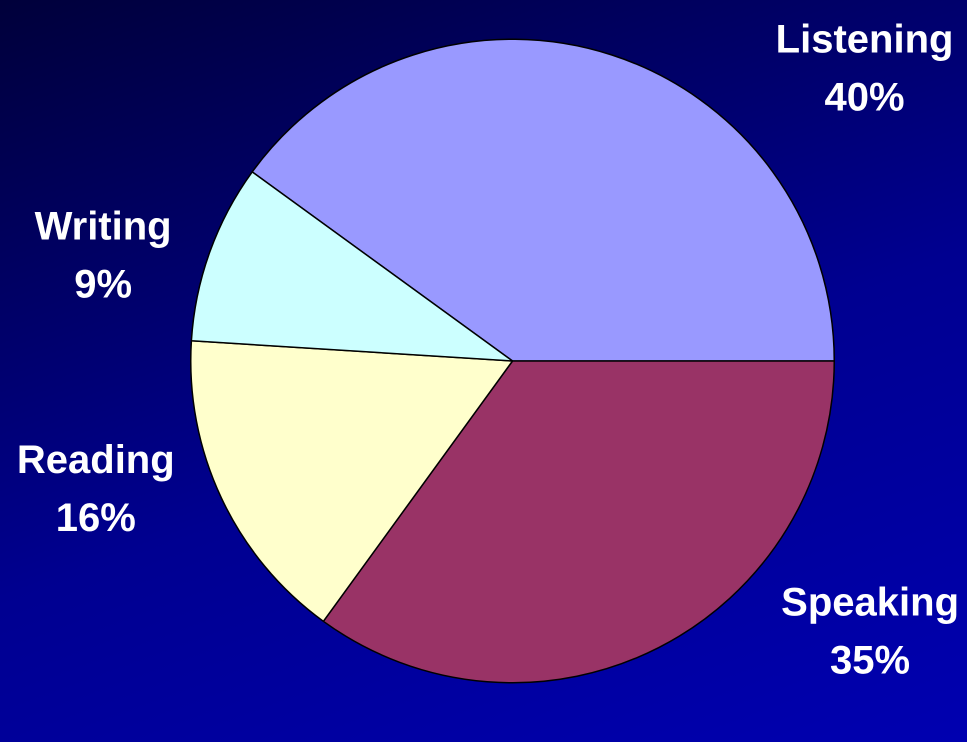 The height and width of the screenshot is (742, 967). Describe the element at coordinates (95, 460) in the screenshot. I see `slice-label: Reading` at that location.